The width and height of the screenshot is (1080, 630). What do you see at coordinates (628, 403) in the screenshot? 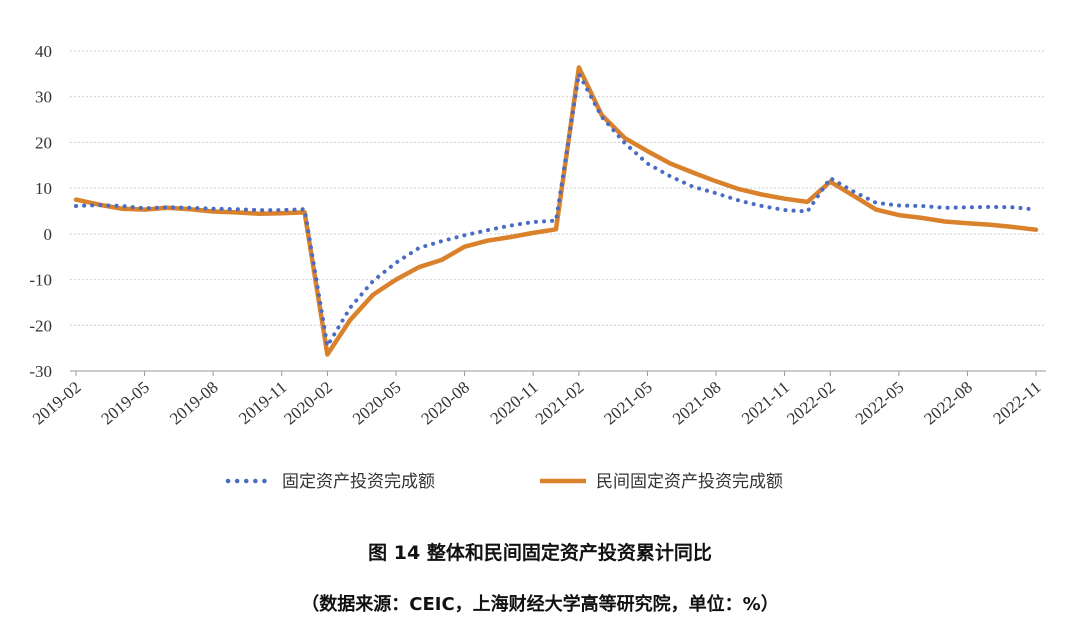
I see `x-tick-label: 2021-05` at bounding box center [628, 403].